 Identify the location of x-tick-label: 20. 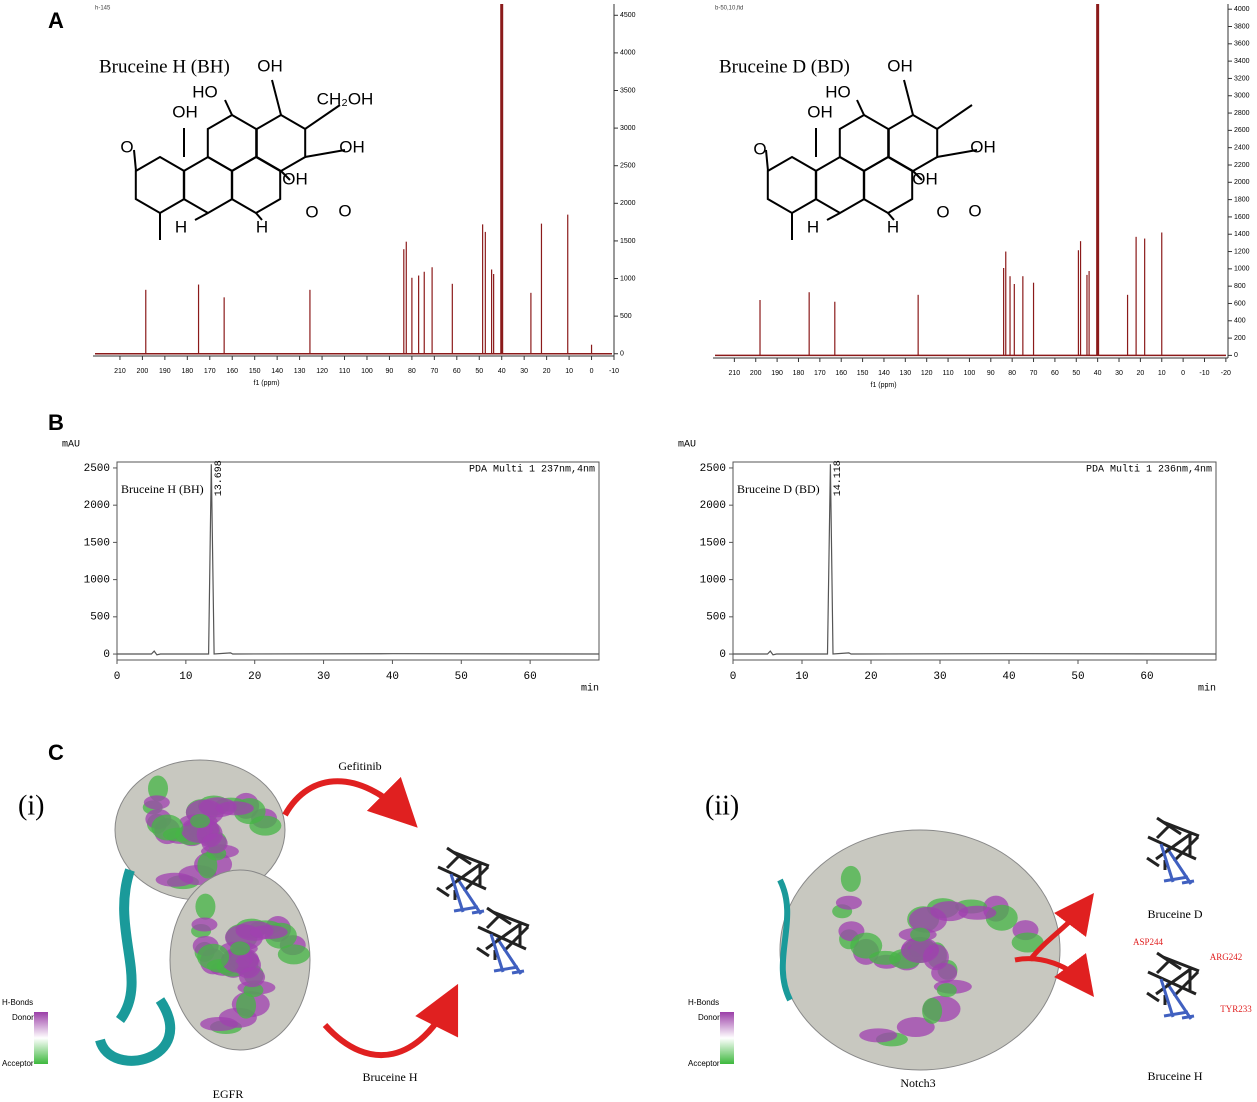
(254, 677).